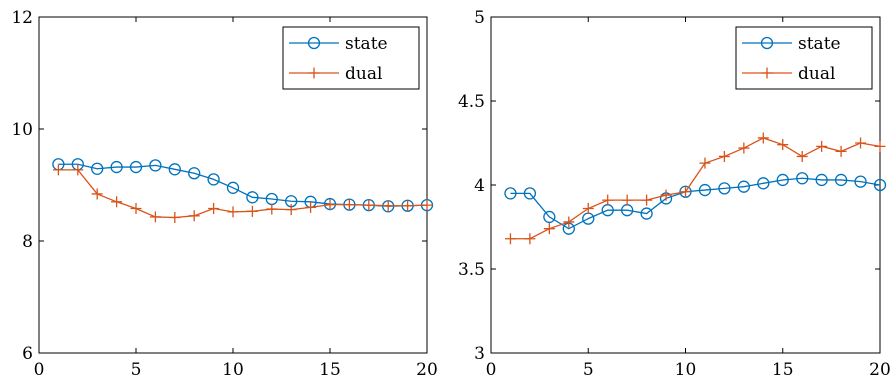  I want to click on y-tick-label: 6, so click(27, 354).